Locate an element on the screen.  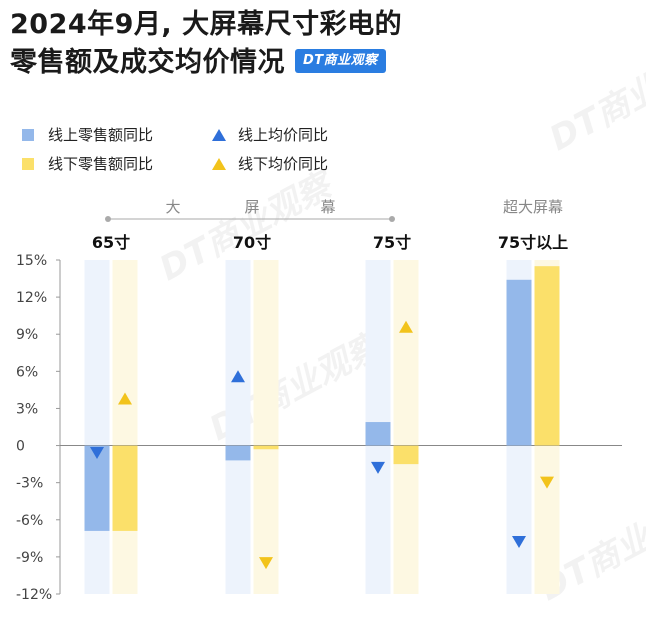
category-label: 75寸以上 is located at coordinates (533, 242).